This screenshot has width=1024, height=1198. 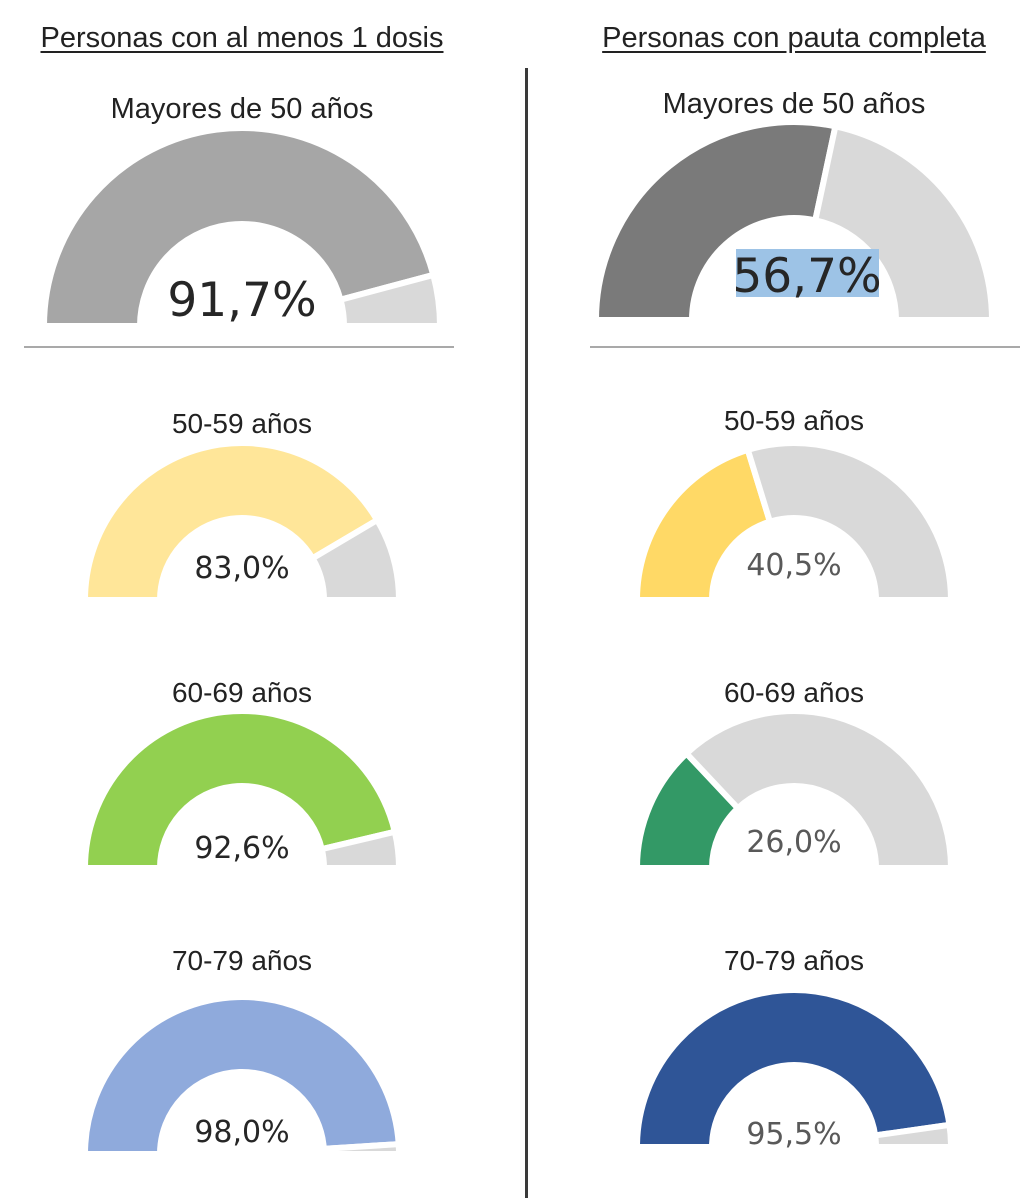 I want to click on gauge-left-1: 50-59 años 83,0%, so click(x=242, y=505).